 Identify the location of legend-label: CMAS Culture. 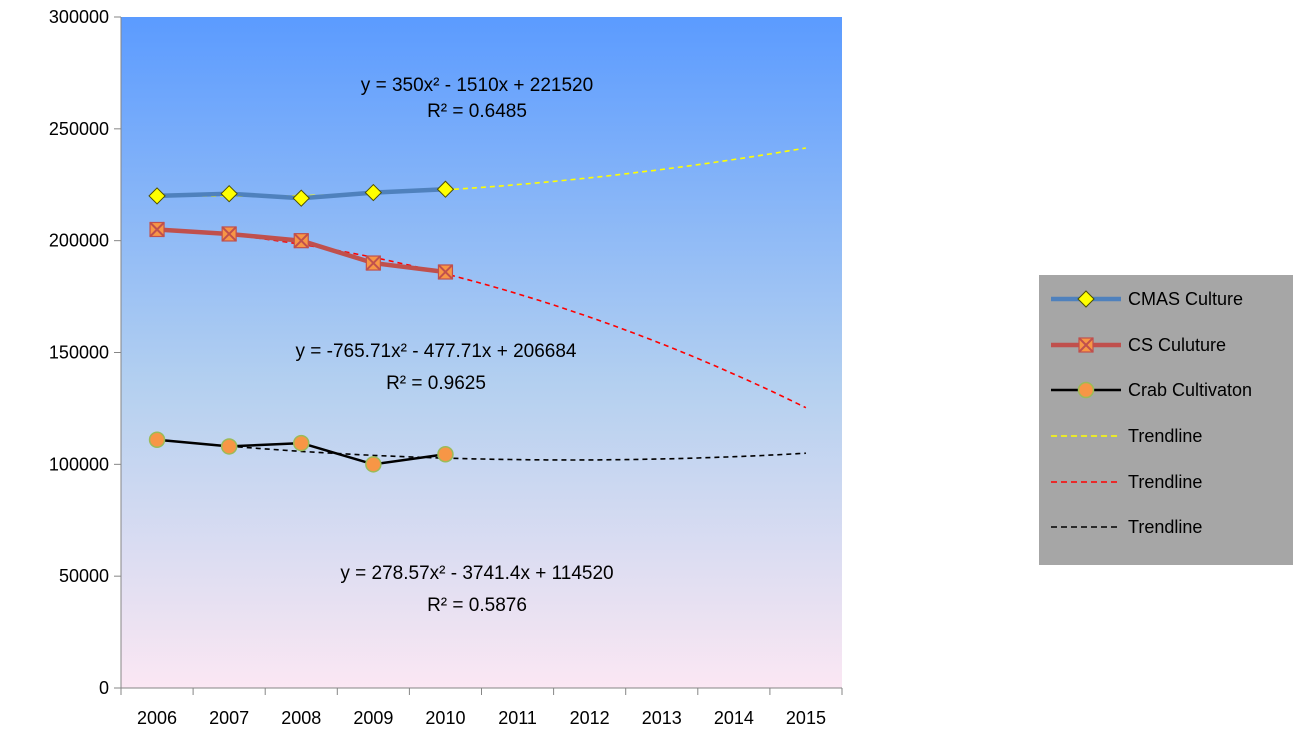
(1185, 299).